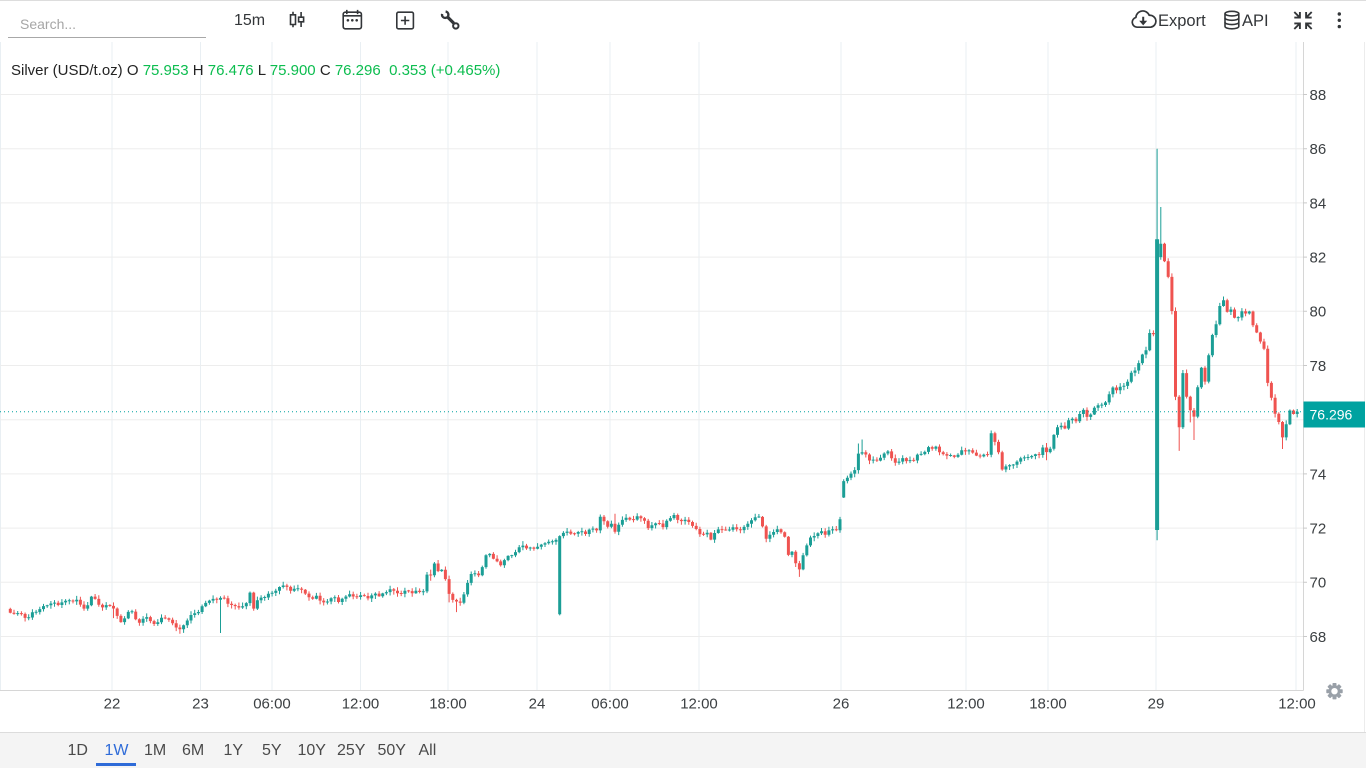 The image size is (1366, 768). Describe the element at coordinates (1318, 203) in the screenshot. I see `svg-text: 84` at that location.